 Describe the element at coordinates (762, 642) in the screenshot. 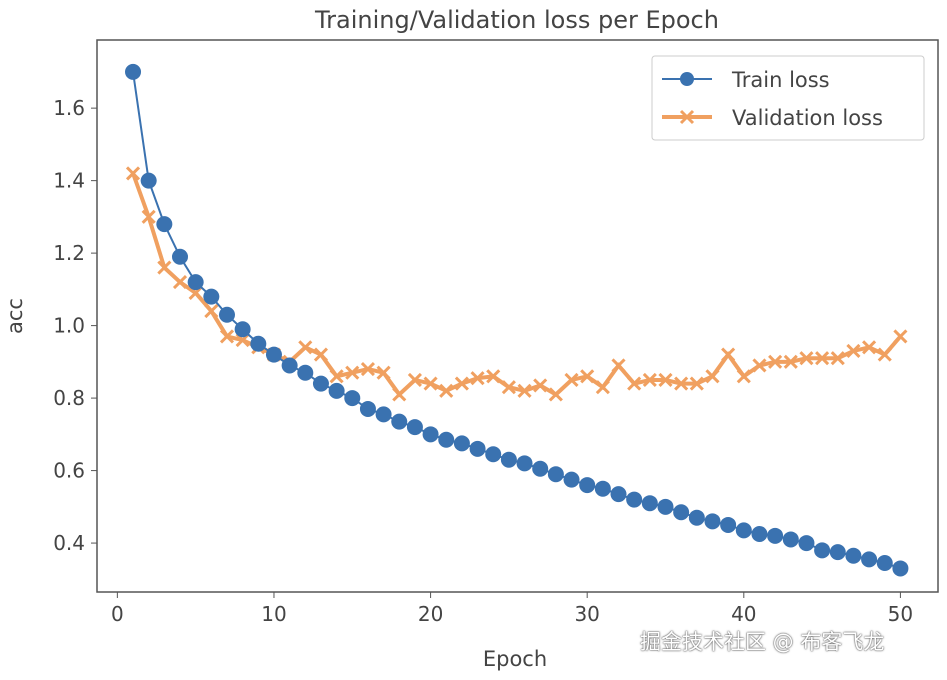

I see `watermark: 掘金技术社区 @ 布客飞龙` at that location.